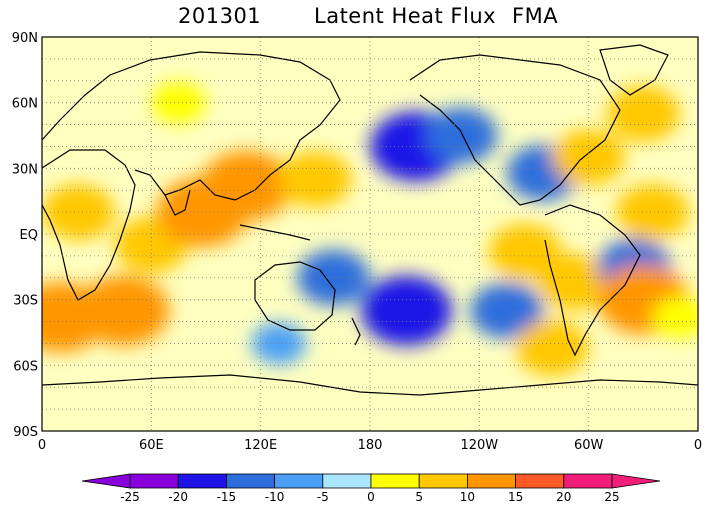  Describe the element at coordinates (563, 497) in the screenshot. I see `colorbar-label: 20` at that location.